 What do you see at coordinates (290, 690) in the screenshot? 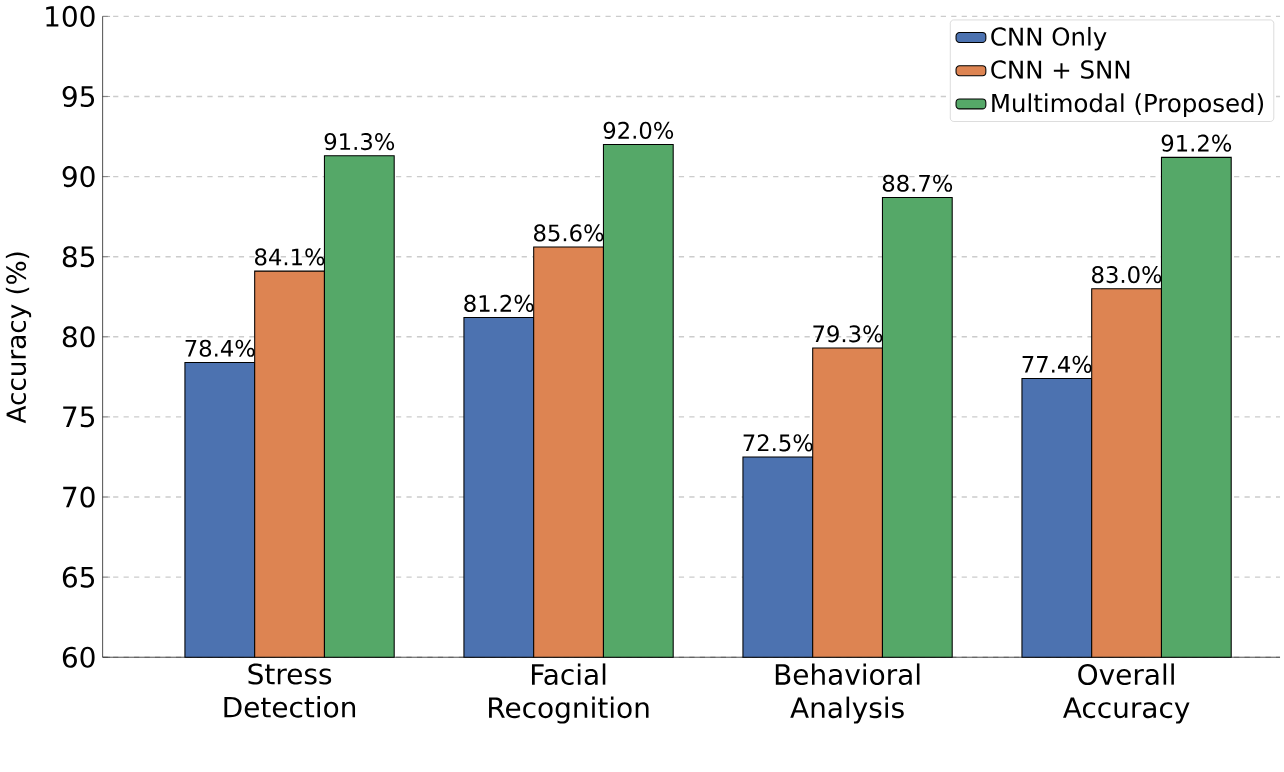
I see `x-tick-label: Stress Detection` at bounding box center [290, 690].